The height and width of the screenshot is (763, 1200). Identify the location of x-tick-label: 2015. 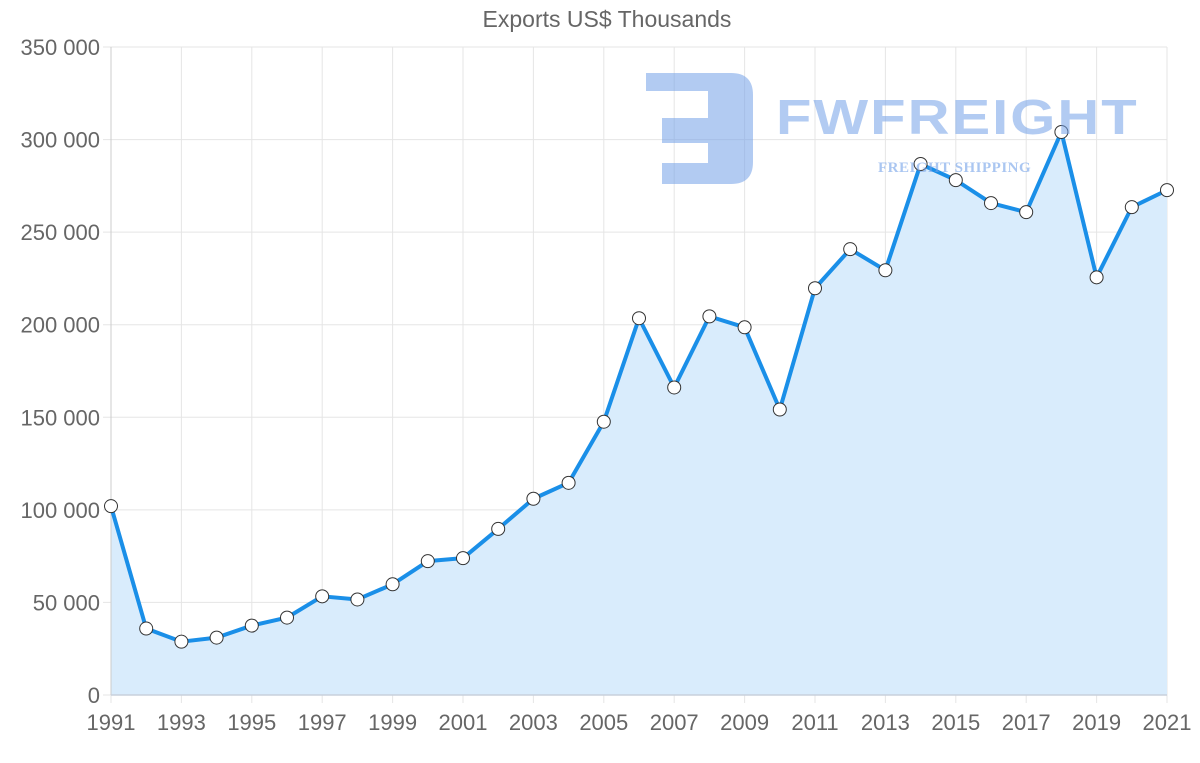
(955, 722).